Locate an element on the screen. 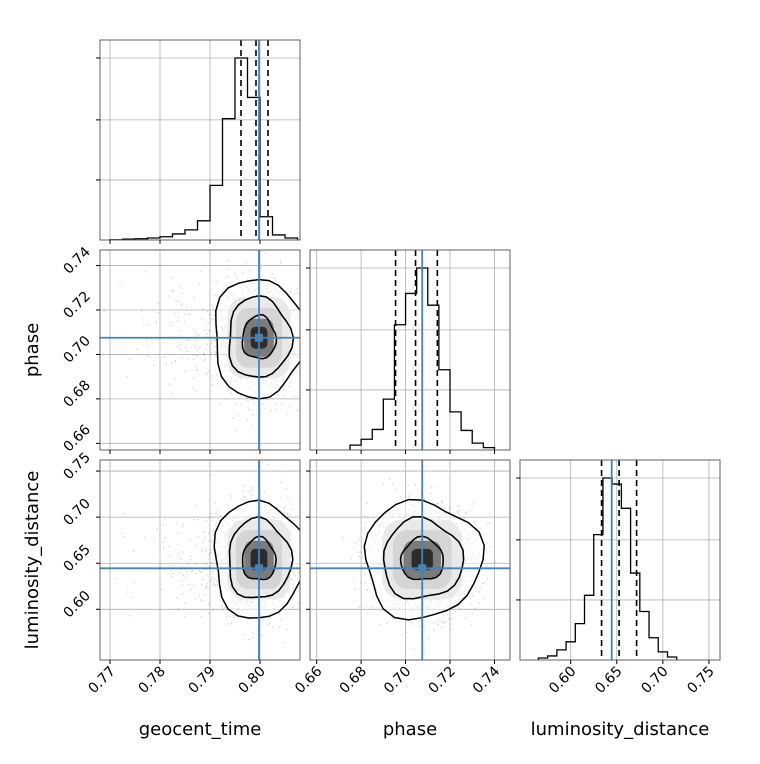 The image size is (760, 764). hist-panel-luminosity_distance is located at coordinates (620, 560).